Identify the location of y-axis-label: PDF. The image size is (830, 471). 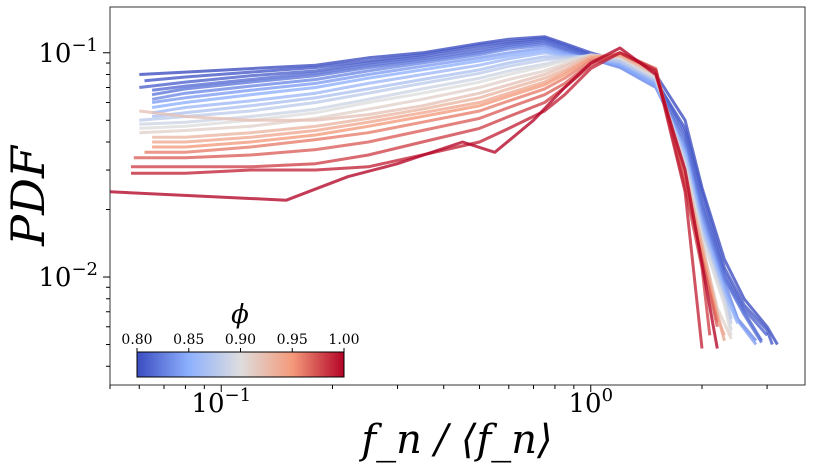
(28, 195).